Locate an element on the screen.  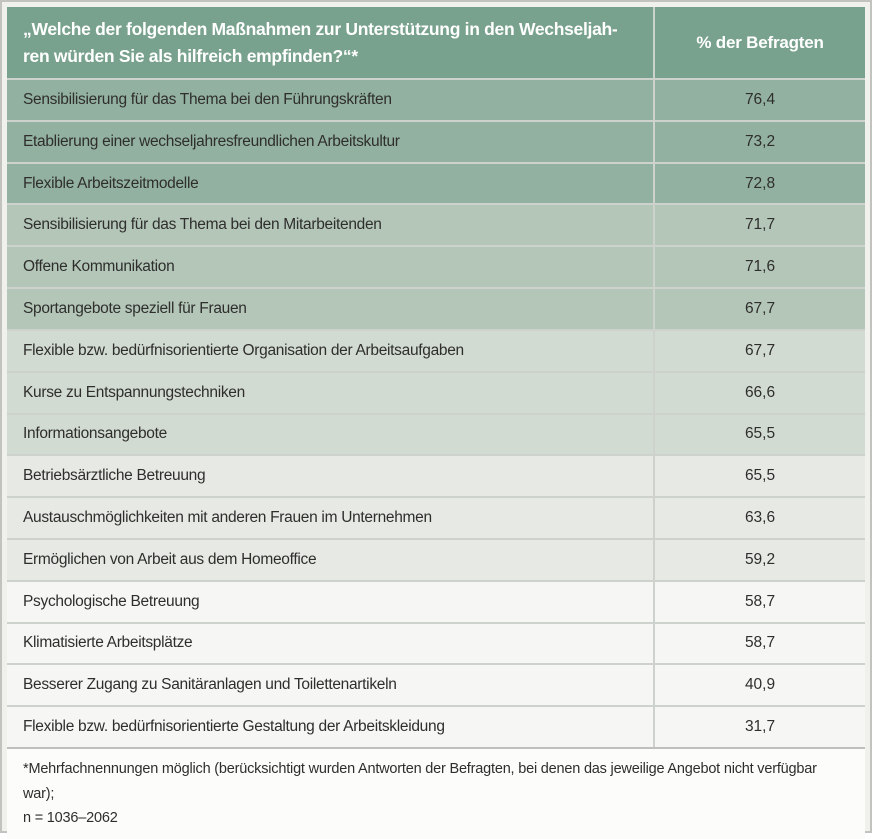
measure-label: Sportangebote speziell für Frauen is located at coordinates (135, 308).